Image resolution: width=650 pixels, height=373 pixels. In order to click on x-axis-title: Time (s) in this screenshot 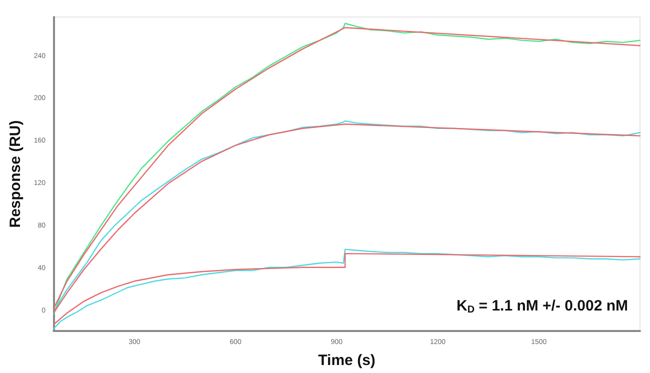, I will do `click(347, 360)`.